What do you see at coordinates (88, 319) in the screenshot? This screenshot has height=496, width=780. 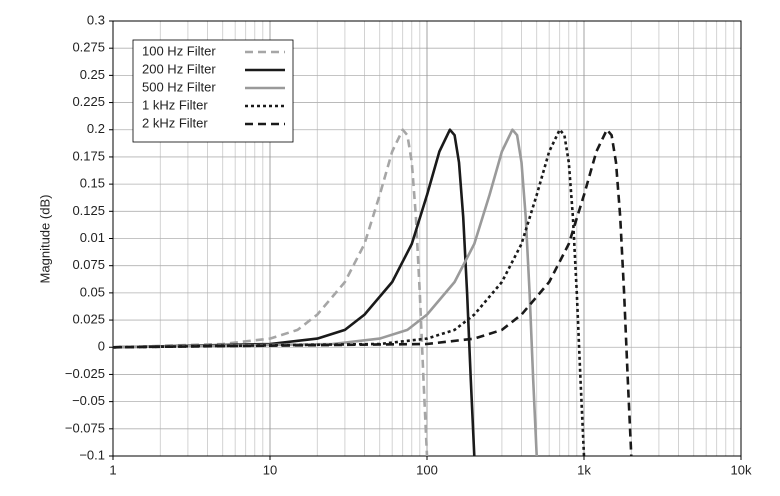 I see `y-tick-label: 0.025` at bounding box center [88, 319].